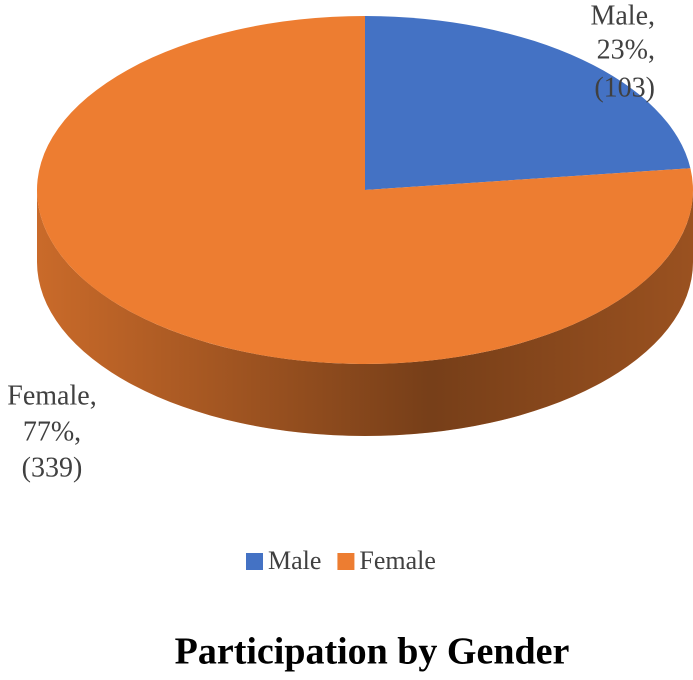  What do you see at coordinates (397, 560) in the screenshot?
I see `legend-label: Female` at bounding box center [397, 560].